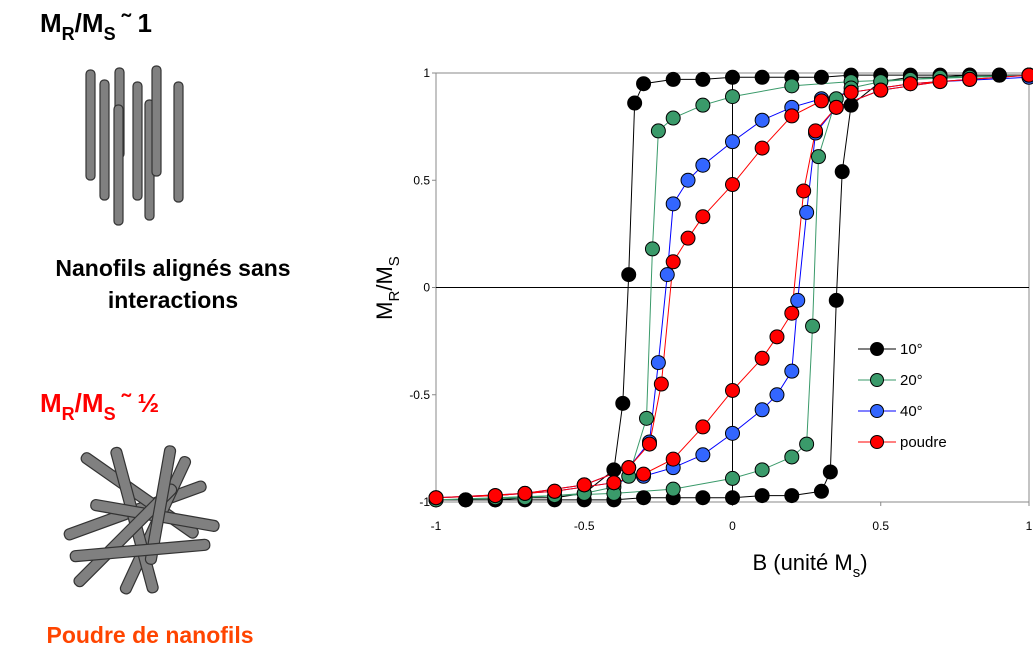 Image resolution: width=1033 pixels, height=664 pixels. What do you see at coordinates (426, 73) in the screenshot?
I see `y-tick-label: 1` at bounding box center [426, 73].